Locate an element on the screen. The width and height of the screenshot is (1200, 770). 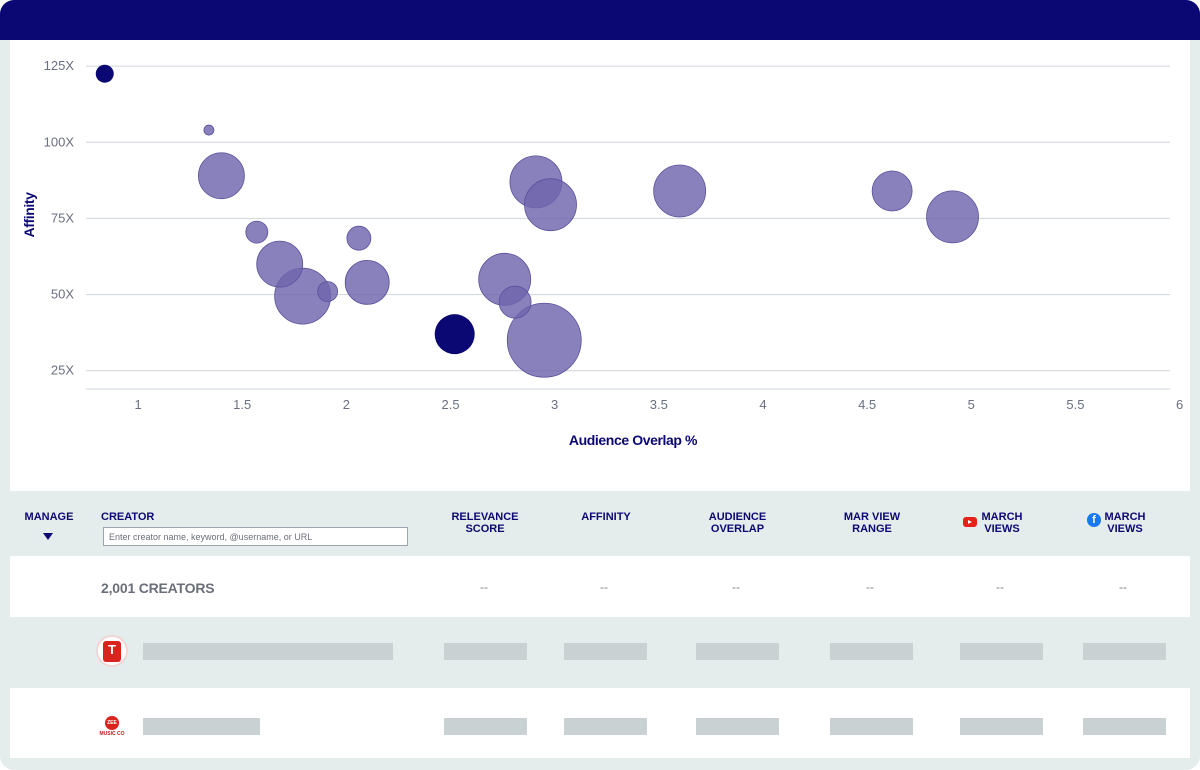
fb-views-header-line1: MARCH is located at coordinates (1125, 517).